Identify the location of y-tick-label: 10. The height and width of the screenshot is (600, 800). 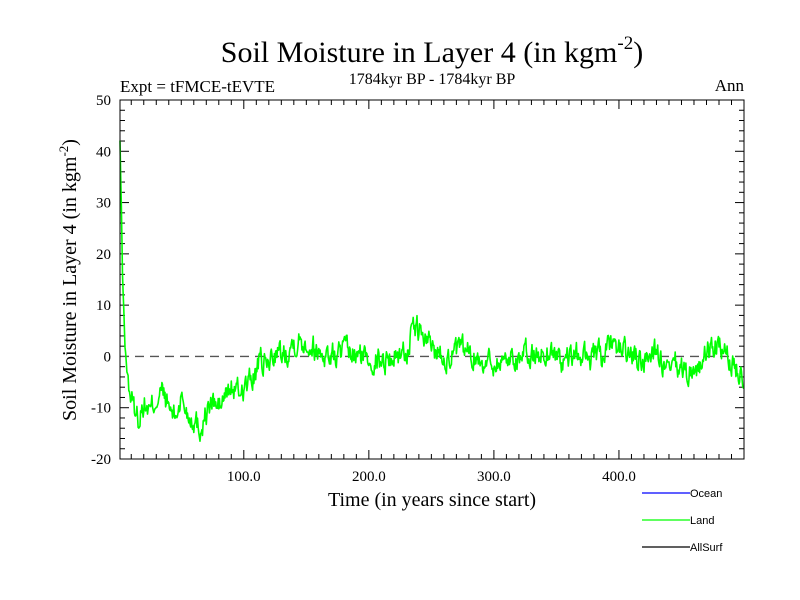
(103, 306).